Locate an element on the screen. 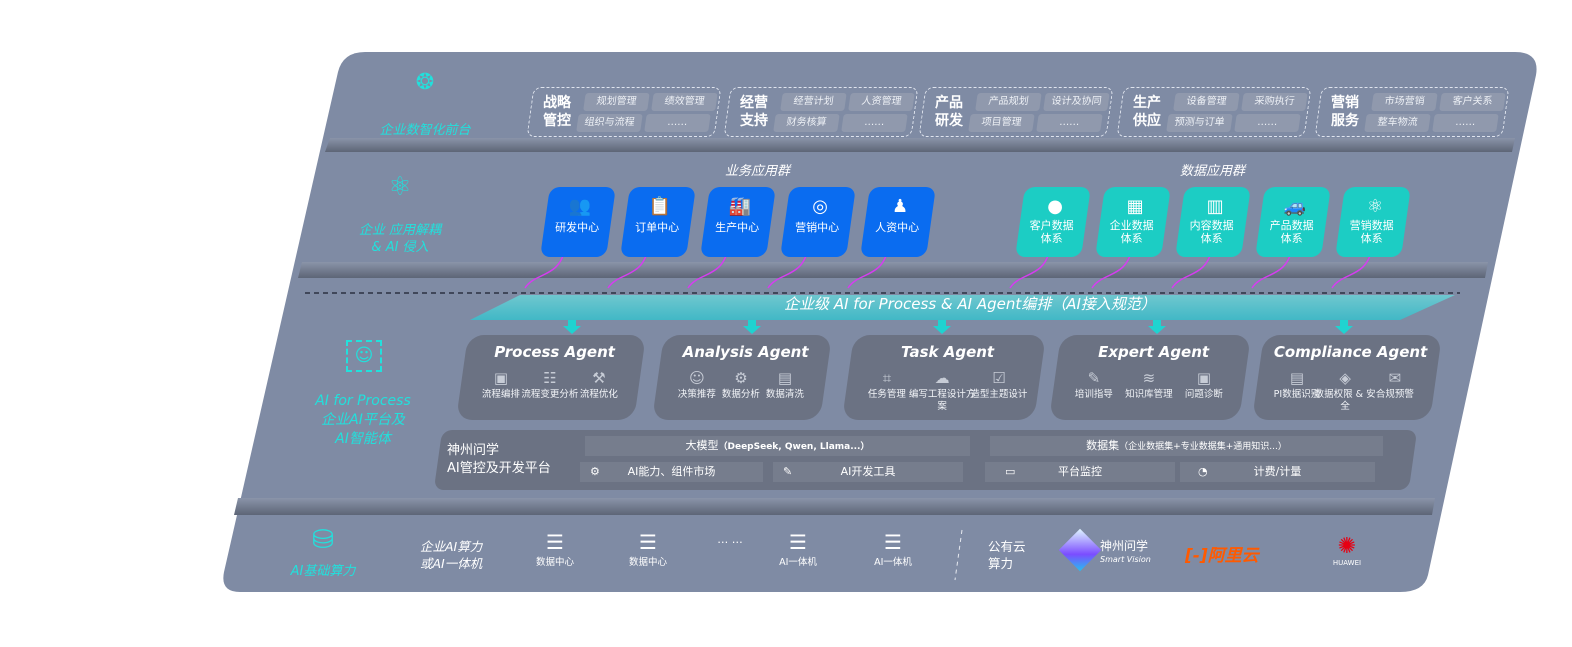  front-group-item: 客户关系 is located at coordinates (1472, 102).